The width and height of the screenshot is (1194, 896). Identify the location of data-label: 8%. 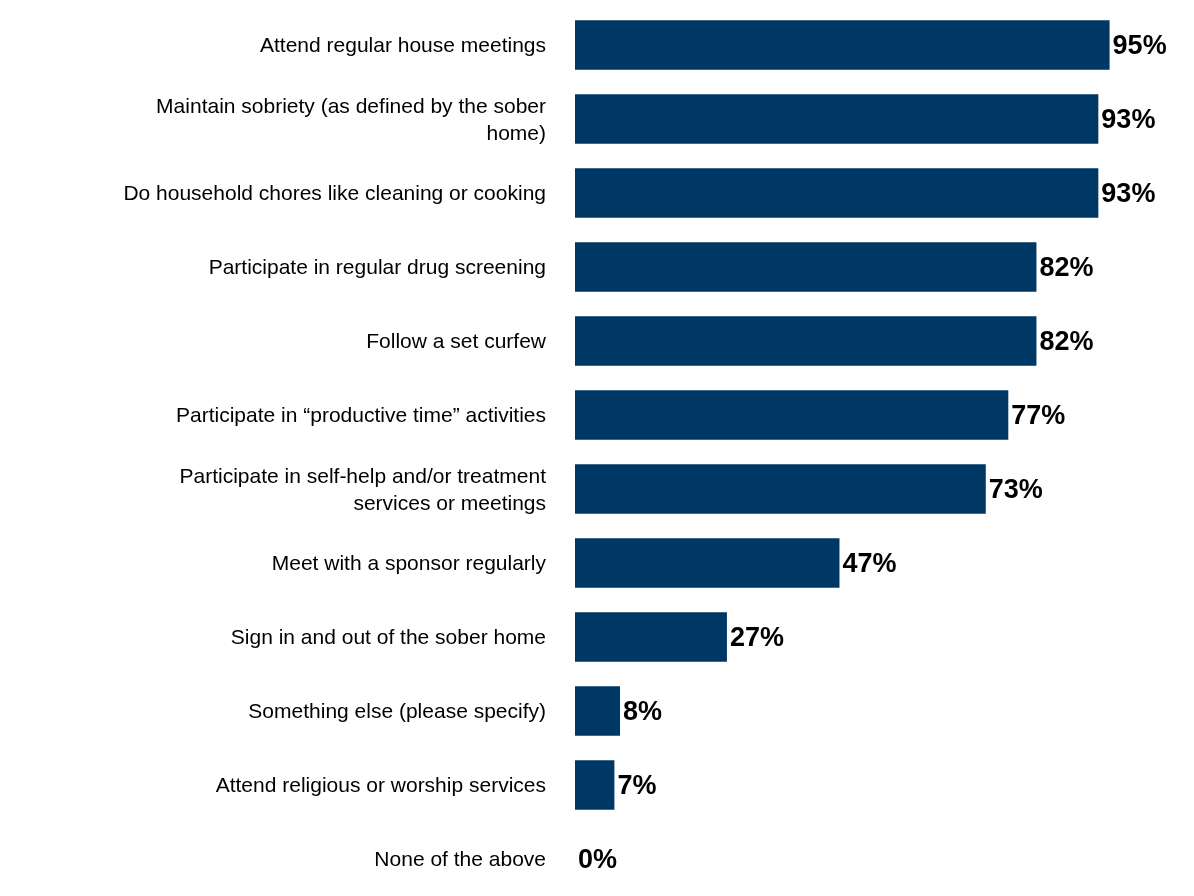
(643, 711).